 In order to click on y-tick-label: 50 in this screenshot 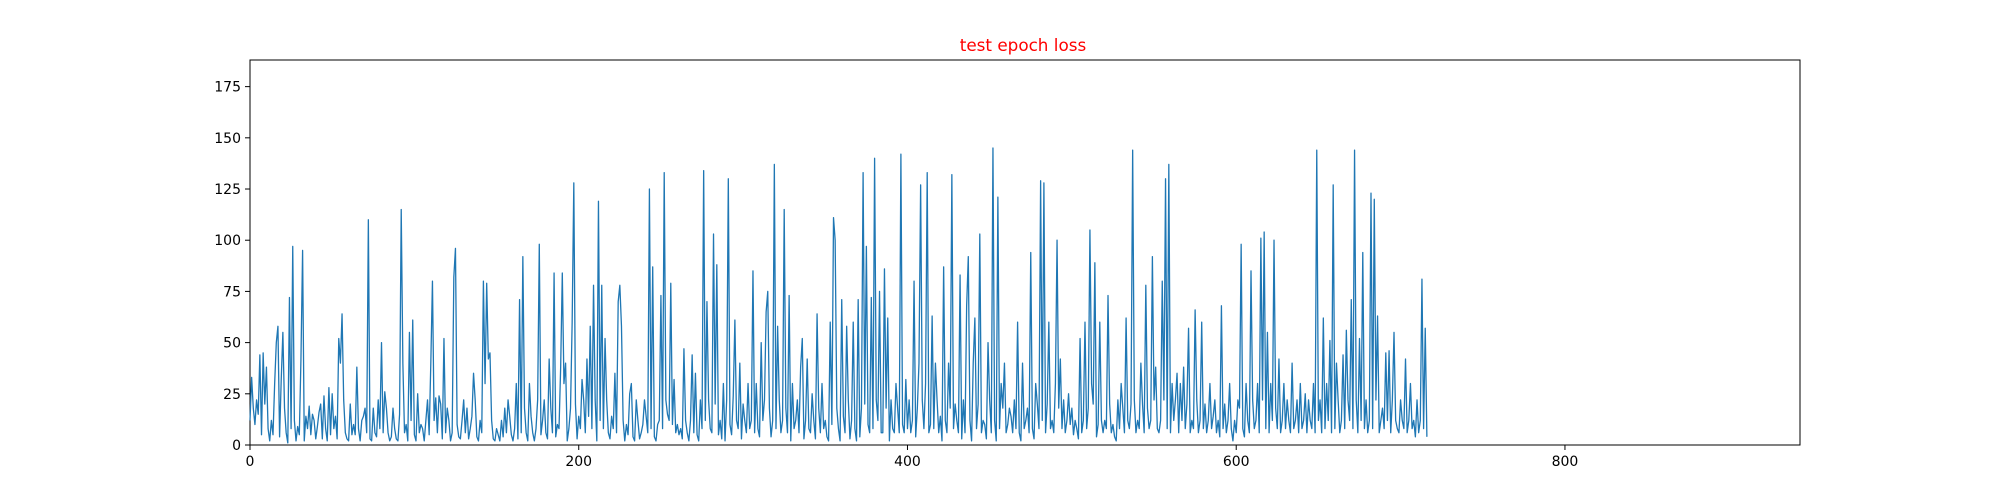, I will do `click(232, 344)`.